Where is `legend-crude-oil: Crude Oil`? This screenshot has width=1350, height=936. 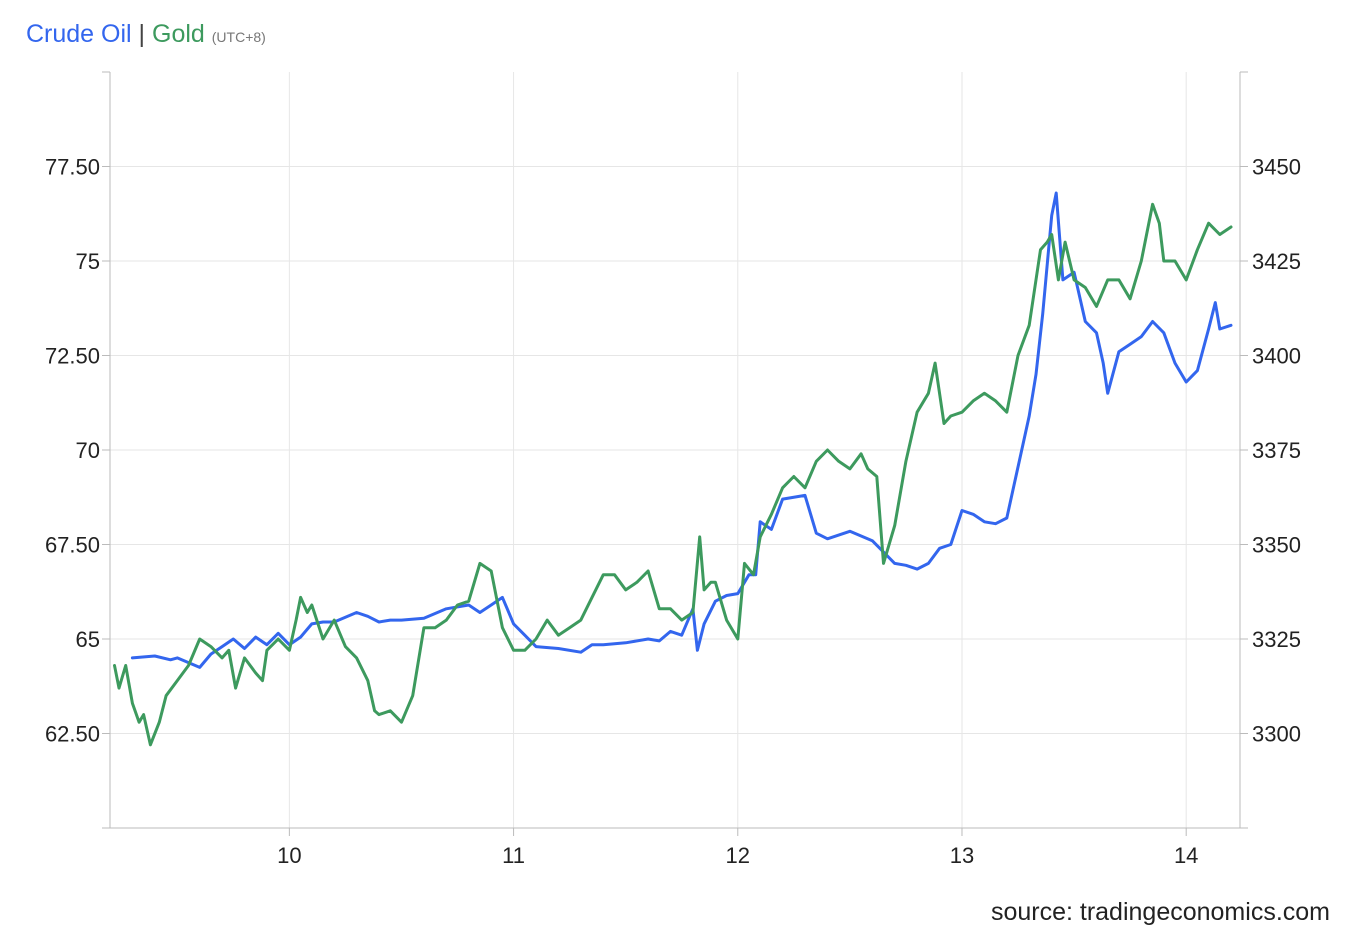
legend-crude-oil: Crude Oil is located at coordinates (79, 34).